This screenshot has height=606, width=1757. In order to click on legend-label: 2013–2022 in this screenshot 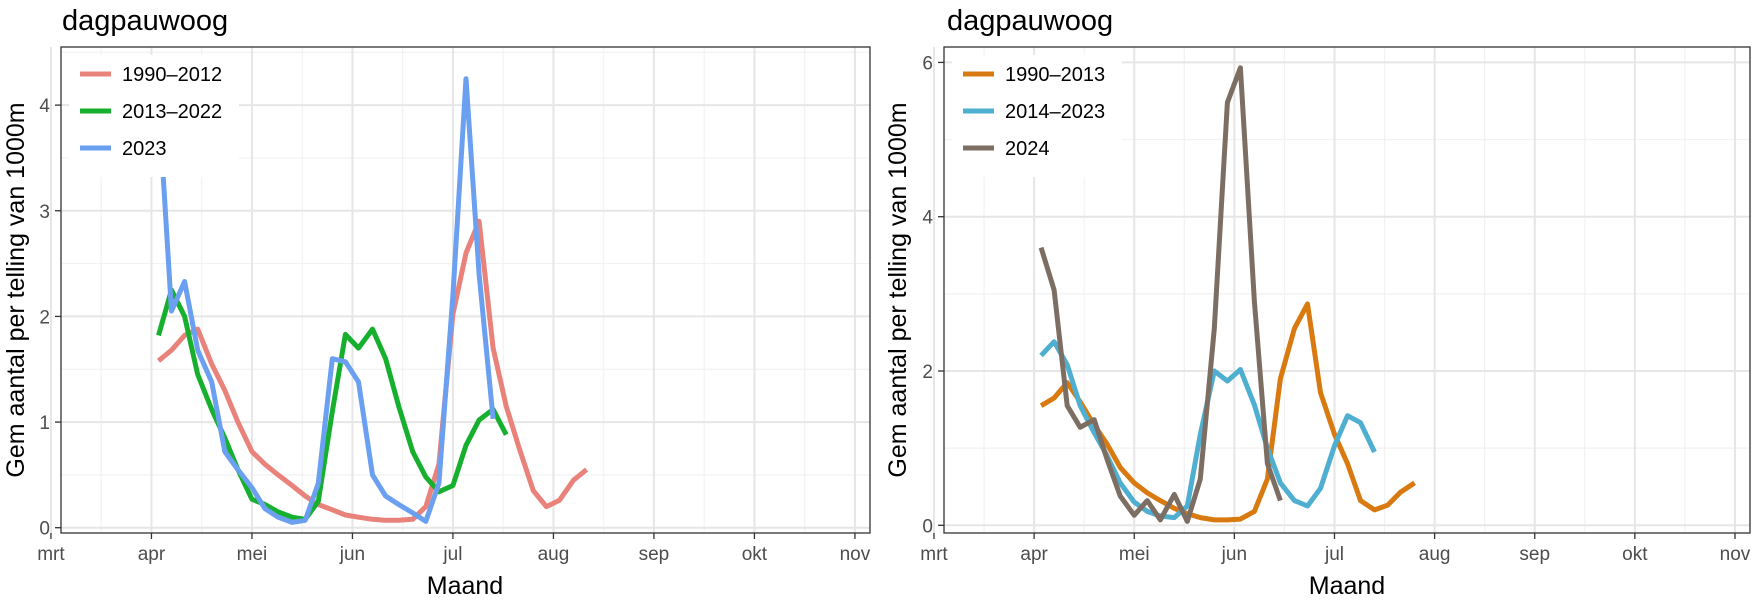, I will do `click(172, 112)`.